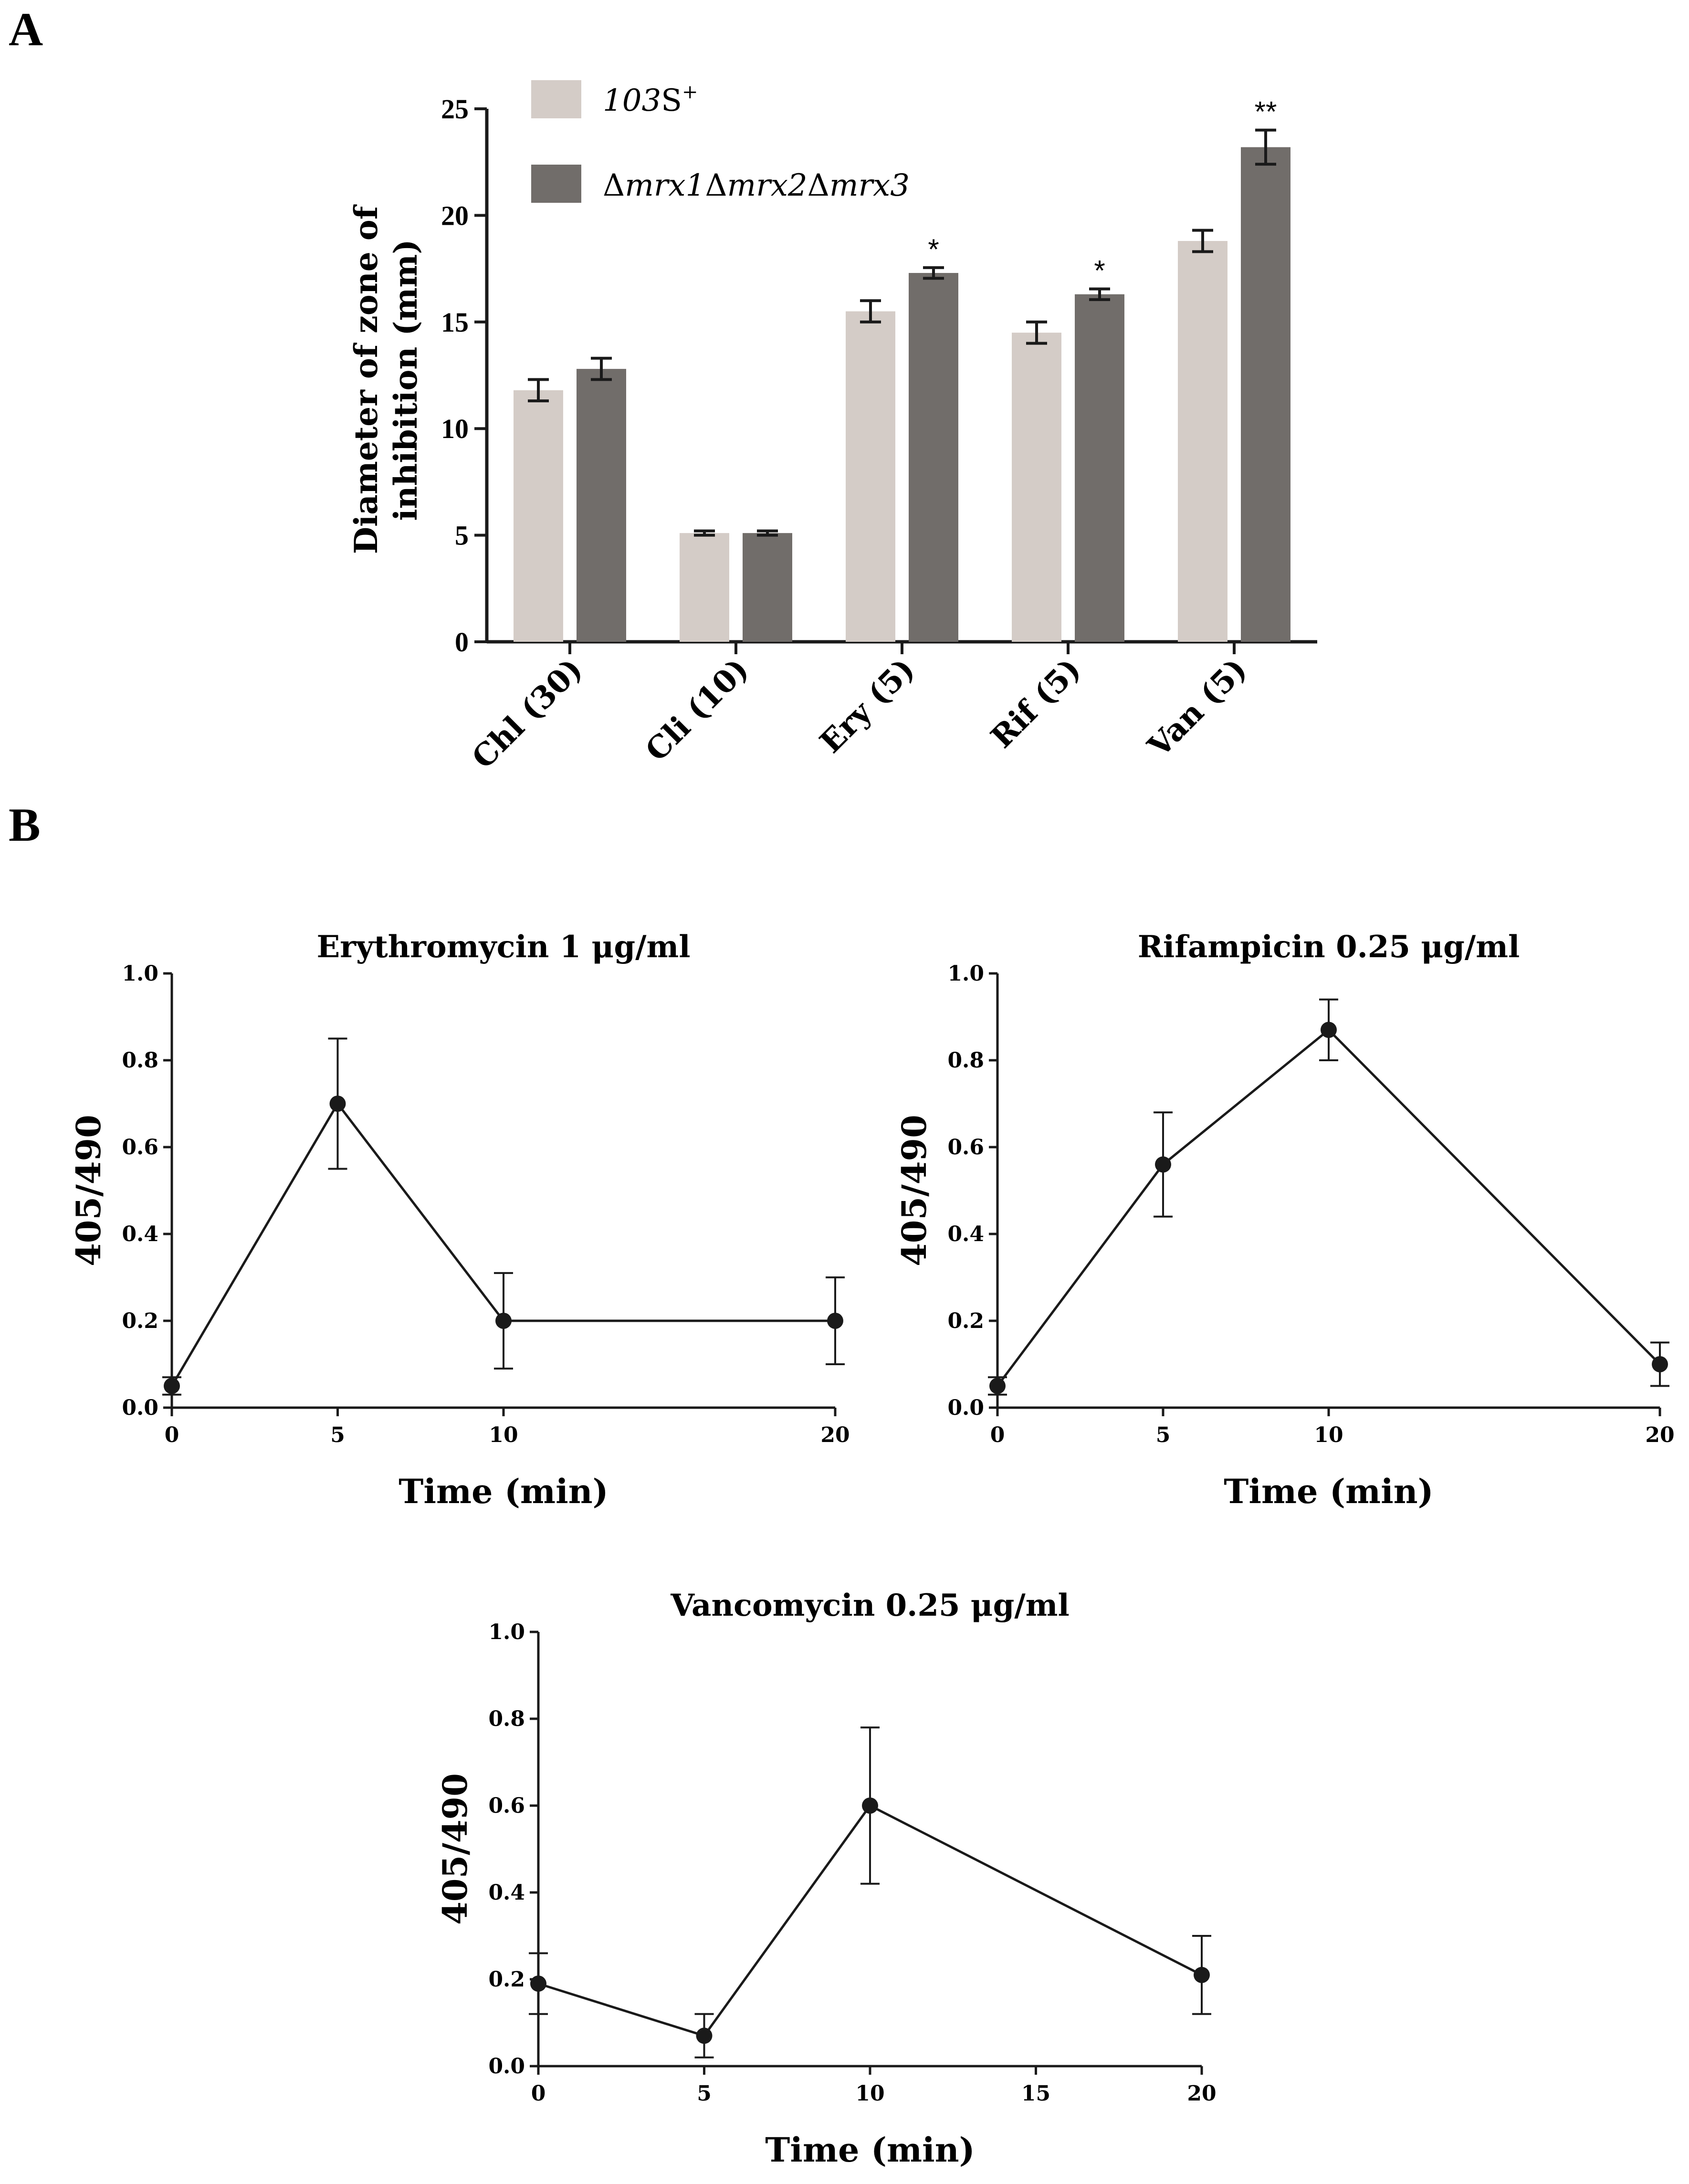  I want to click on significance-marker: **, so click(1266, 112).